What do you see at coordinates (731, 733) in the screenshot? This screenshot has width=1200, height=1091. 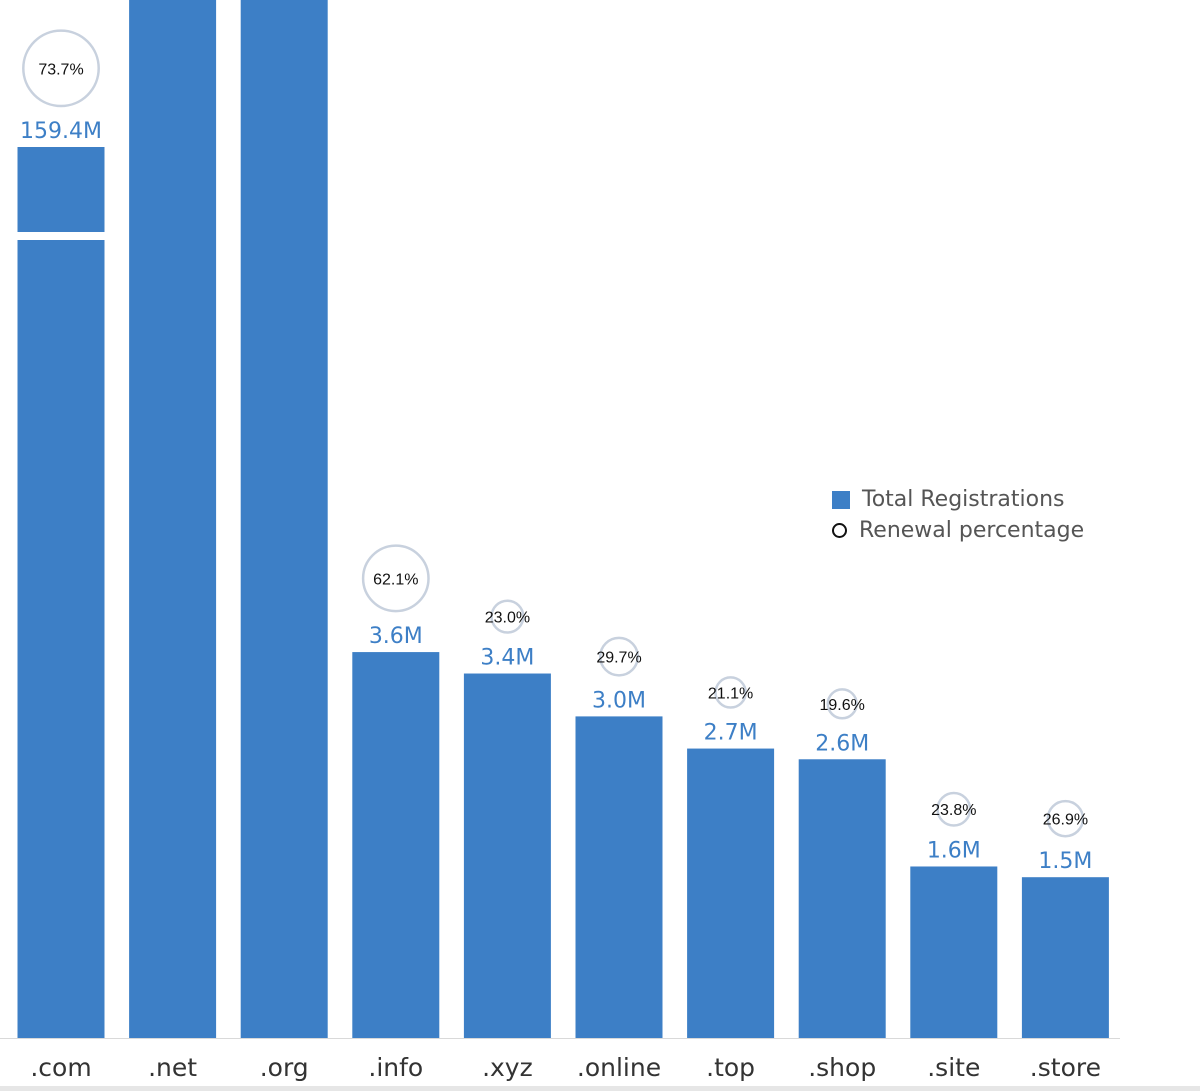 I see `bar-value-label: 2.7M` at bounding box center [731, 733].